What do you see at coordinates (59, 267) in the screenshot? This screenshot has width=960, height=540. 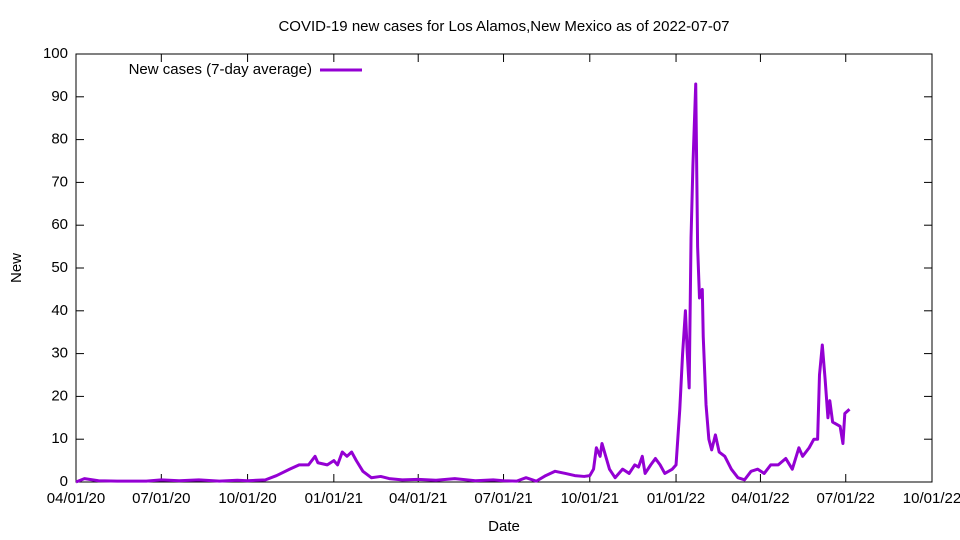 I see `y-tick-label: 50` at bounding box center [59, 267].